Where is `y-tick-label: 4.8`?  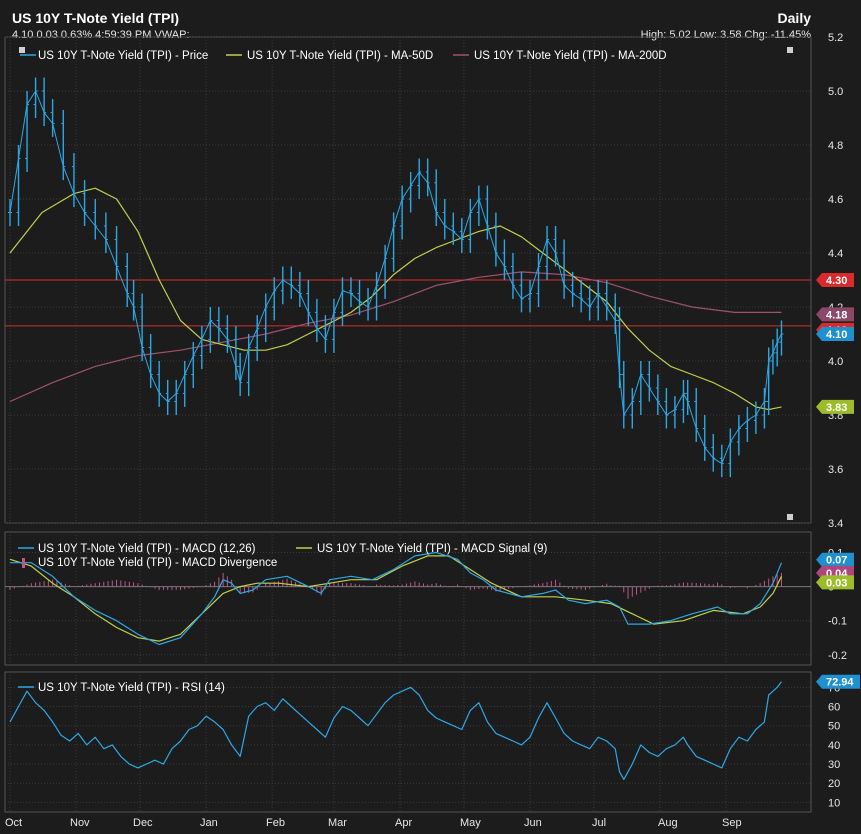 y-tick-label: 4.8 is located at coordinates (835, 146).